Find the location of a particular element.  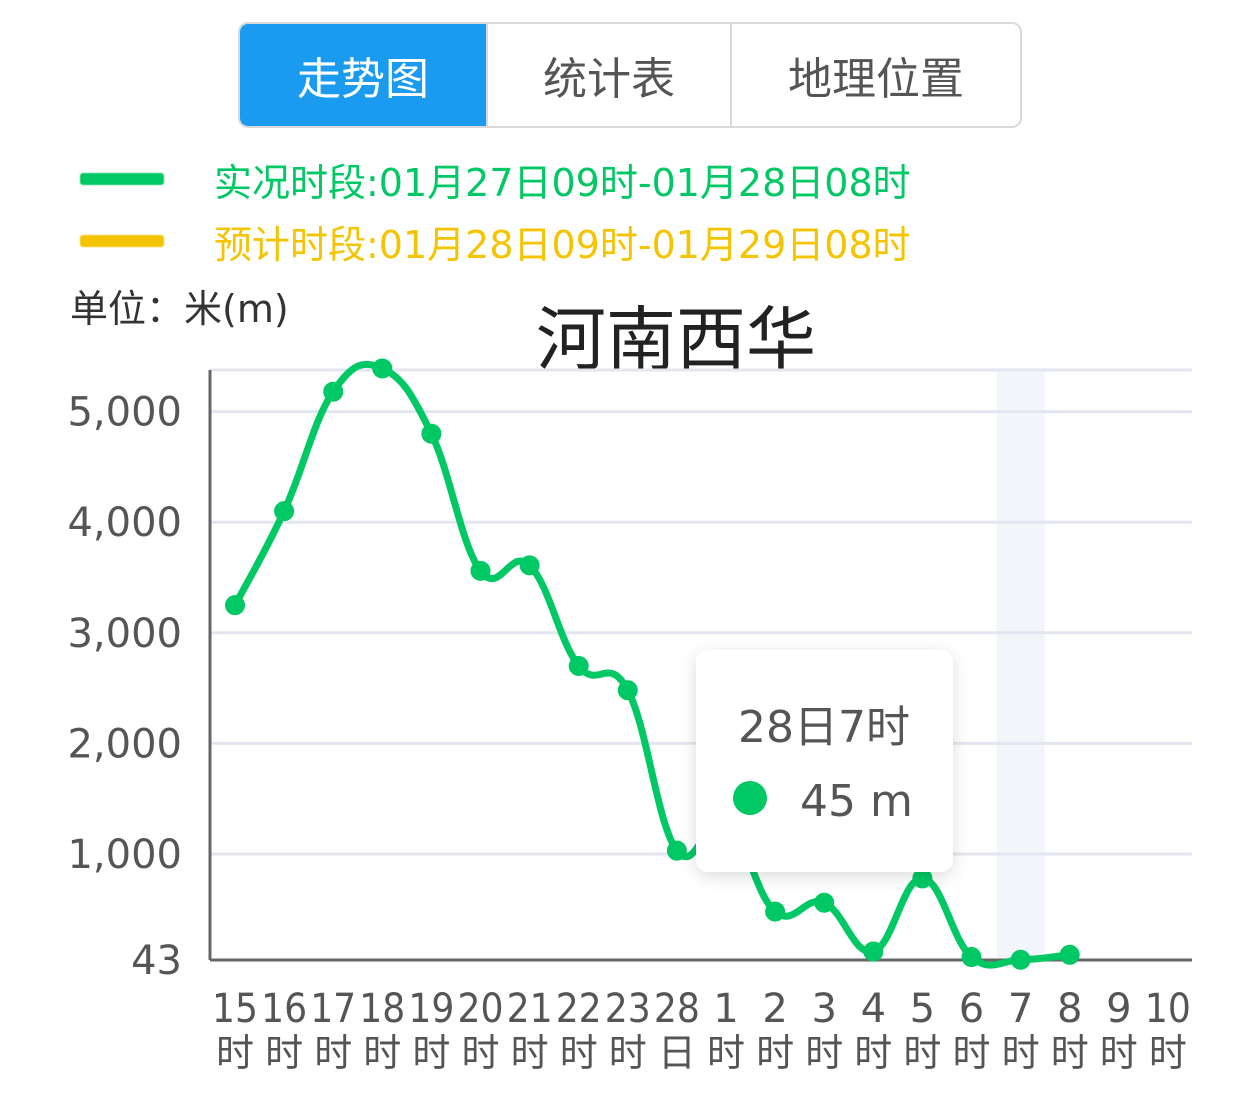

y-tick-label: 43 is located at coordinates (156, 961).